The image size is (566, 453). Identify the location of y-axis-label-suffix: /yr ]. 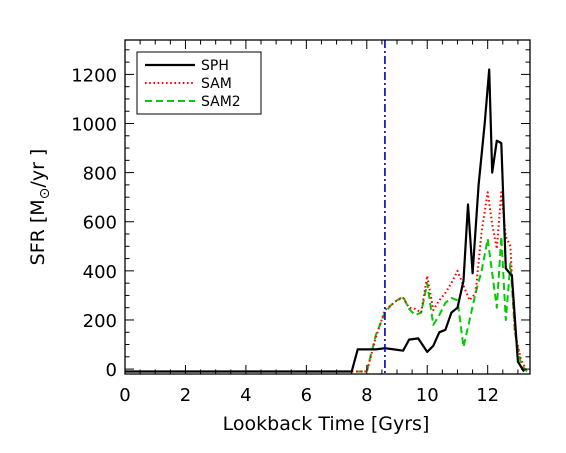
(38, 168).